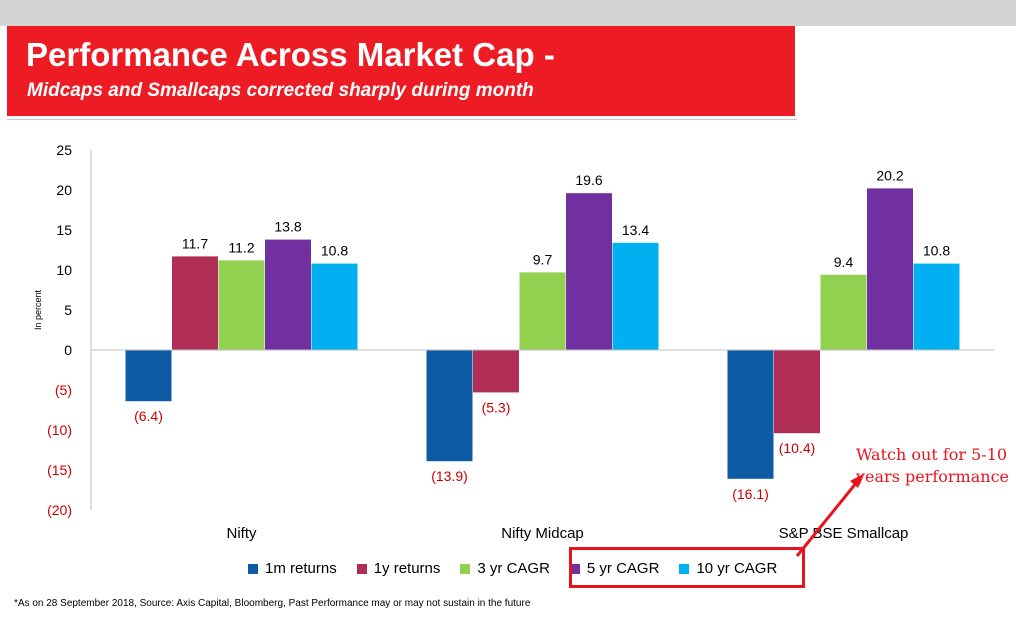 The height and width of the screenshot is (620, 1016). Describe the element at coordinates (64, 270) in the screenshot. I see `y-tick-label: 10` at that location.